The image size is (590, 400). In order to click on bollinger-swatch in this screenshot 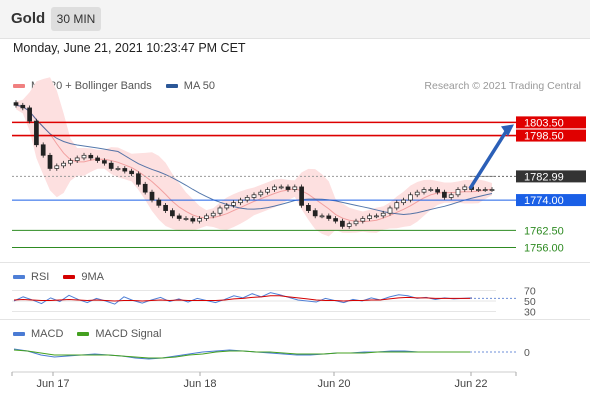, I will do `click(19, 86)`.